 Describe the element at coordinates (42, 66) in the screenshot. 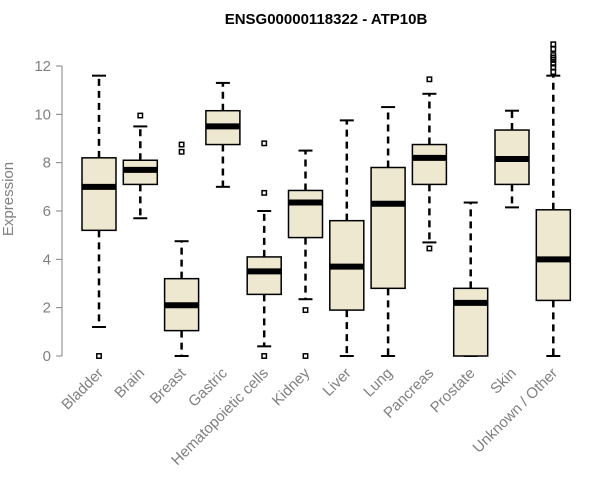

I see `y-tick-label: 12` at that location.